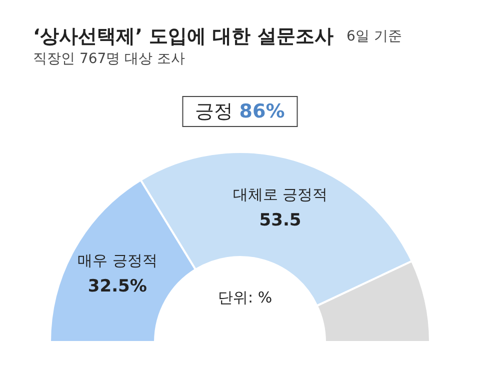 This screenshot has height=365, width=480. What do you see at coordinates (280, 220) in the screenshot?
I see `data-label: 53.5` at bounding box center [280, 220].